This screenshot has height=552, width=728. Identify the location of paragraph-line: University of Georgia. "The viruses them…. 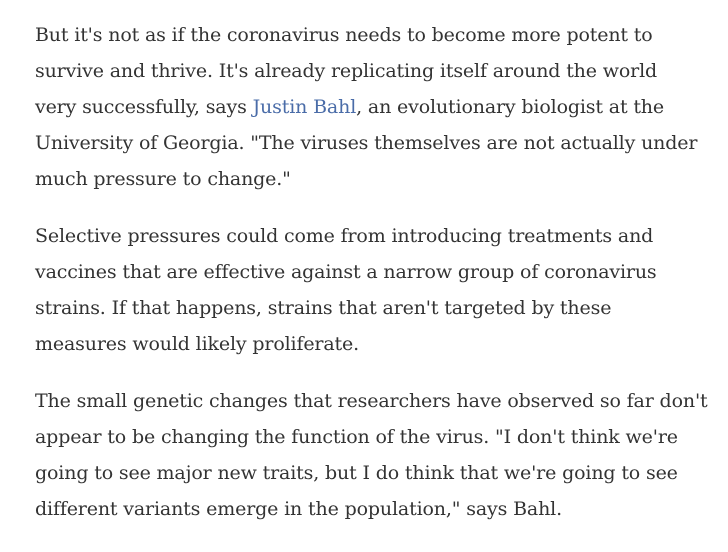
(366, 143).